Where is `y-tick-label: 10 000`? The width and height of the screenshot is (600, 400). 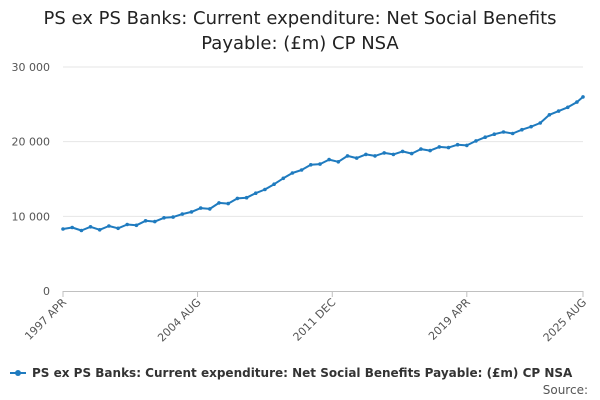
y-tick-label: 10 000 is located at coordinates (31, 216).